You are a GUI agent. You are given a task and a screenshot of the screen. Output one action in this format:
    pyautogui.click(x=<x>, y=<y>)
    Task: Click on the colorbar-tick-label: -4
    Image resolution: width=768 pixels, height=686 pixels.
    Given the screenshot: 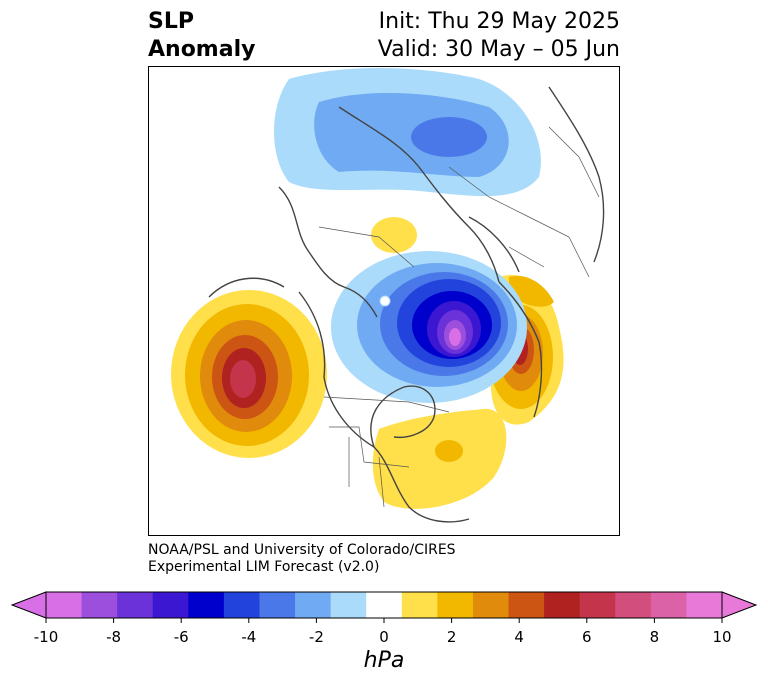 What is the action you would take?
    pyautogui.click(x=249, y=637)
    